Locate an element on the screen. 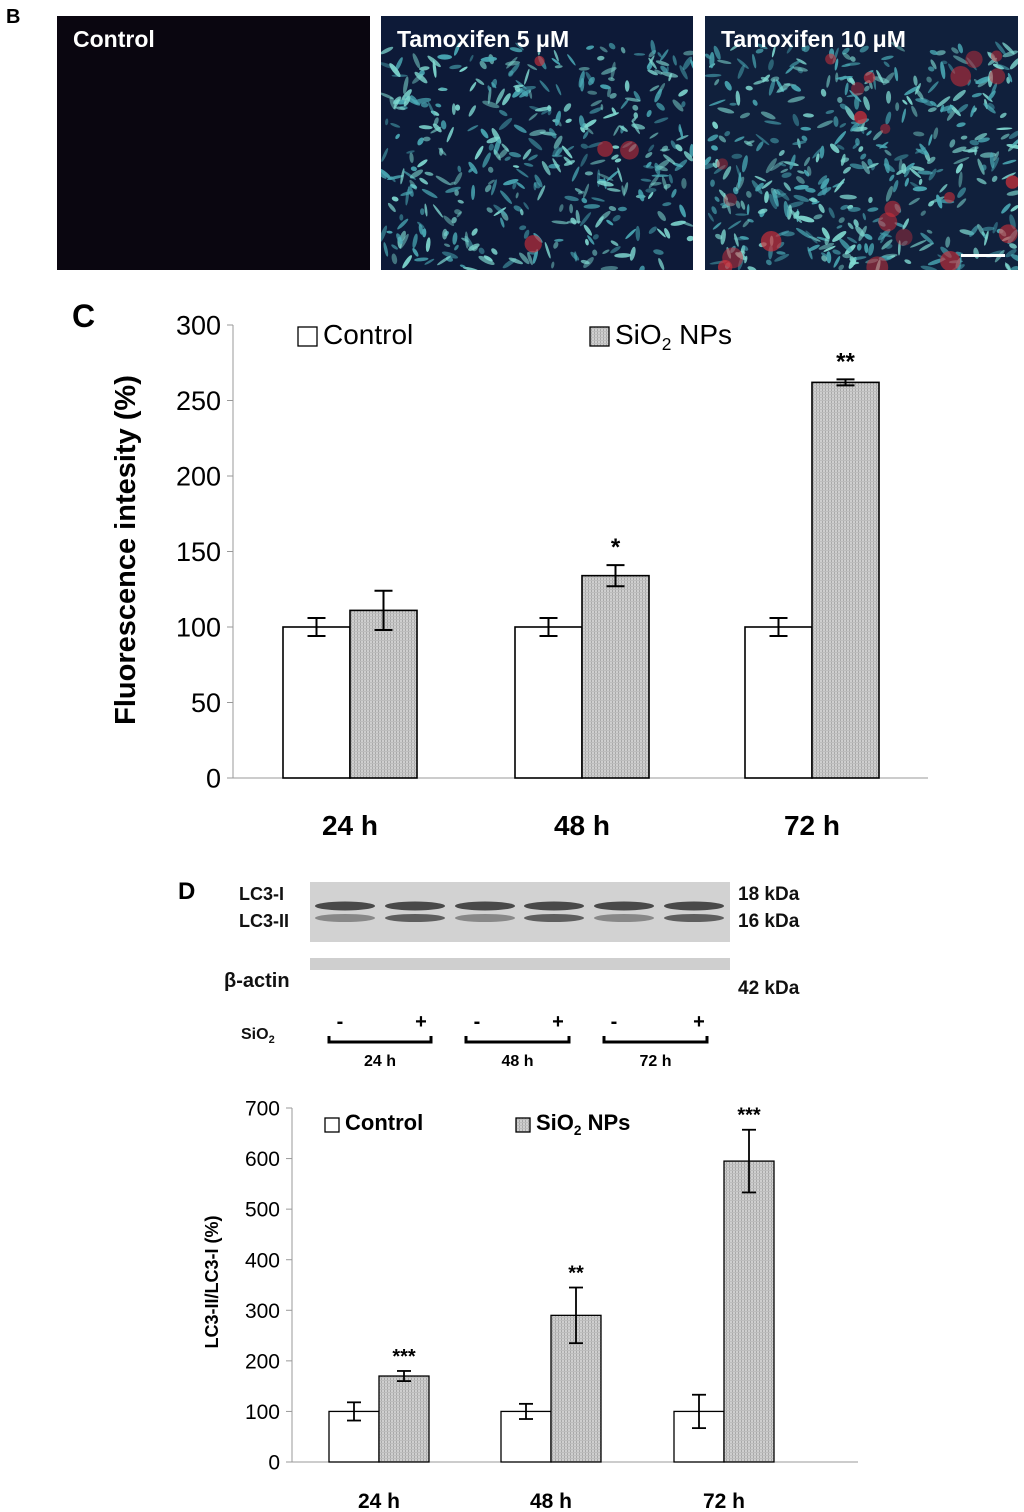 Image resolution: width=1024 pixels, height=1512 pixels. lane-annotations: - + - + - +24 h 48 h 72 h is located at coordinates (518, 1040).